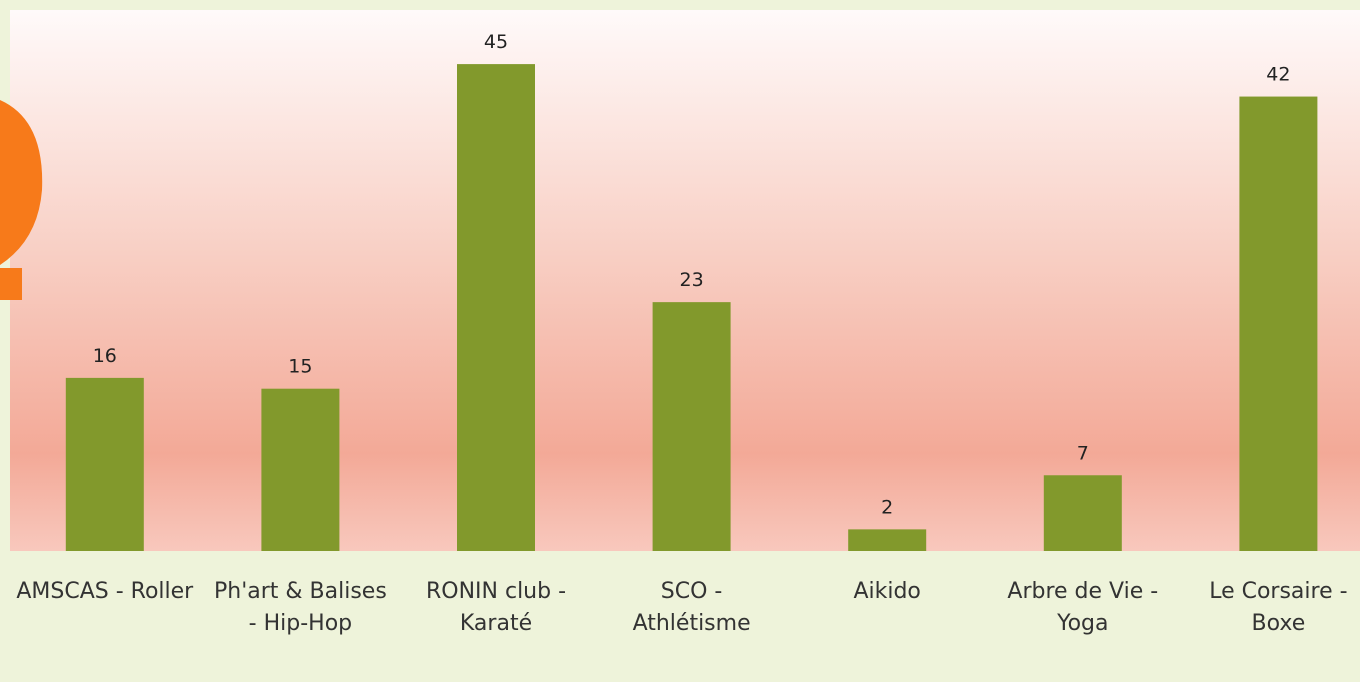 Image resolution: width=1360 pixels, height=682 pixels. What do you see at coordinates (887, 507) in the screenshot?
I see `value-label: 2` at bounding box center [887, 507].